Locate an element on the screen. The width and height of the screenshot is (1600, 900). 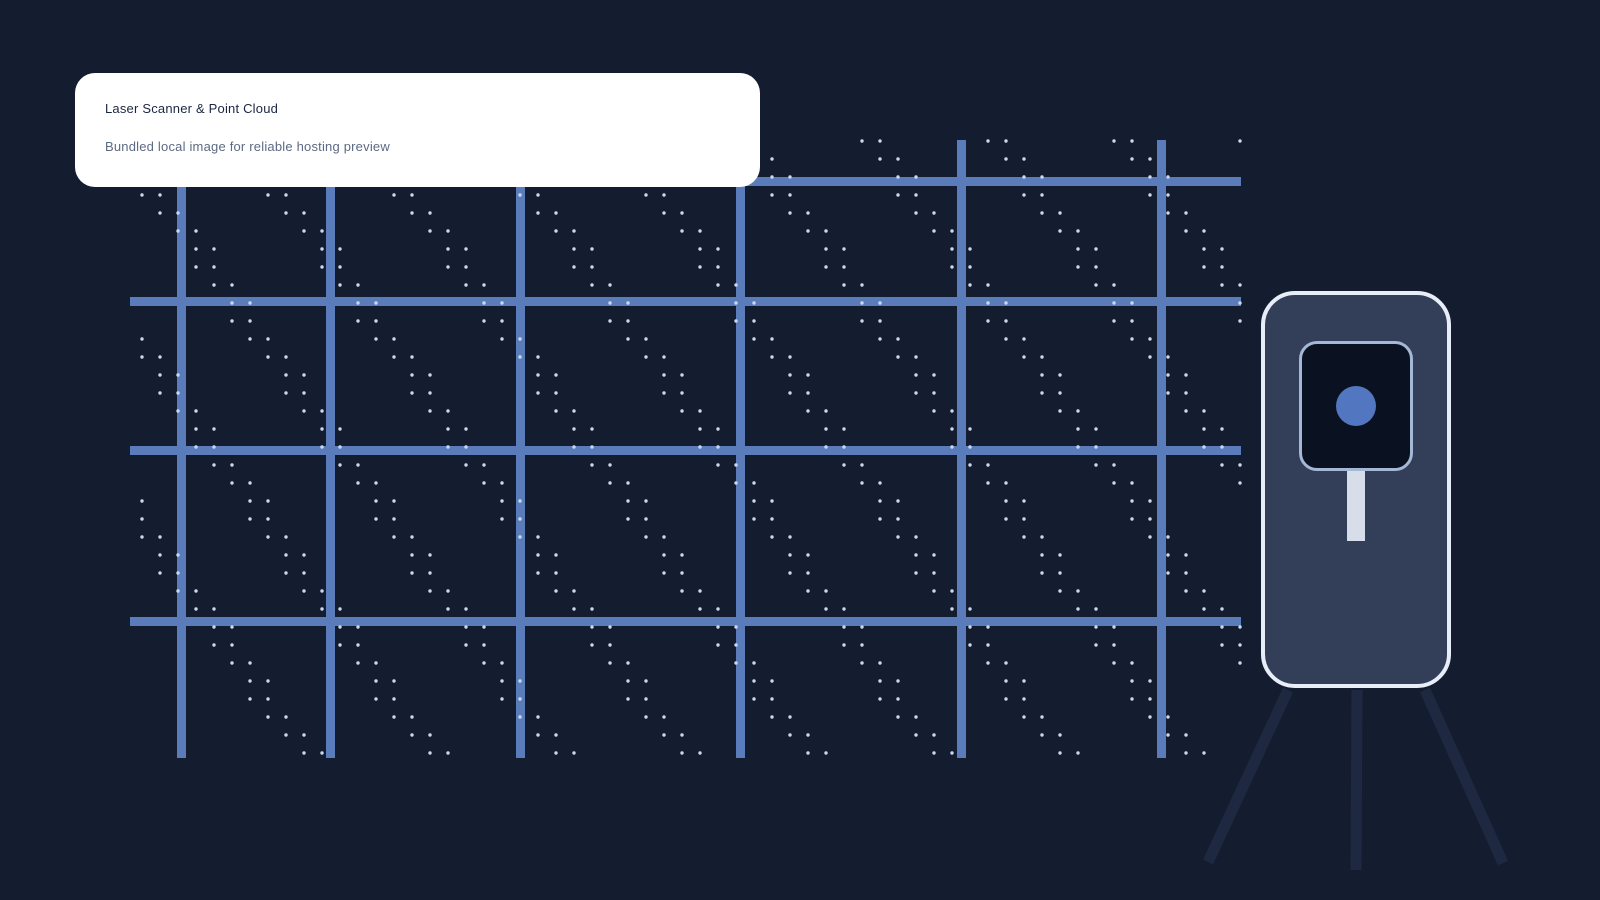
scanner-lens-icon is located at coordinates (1356, 406).